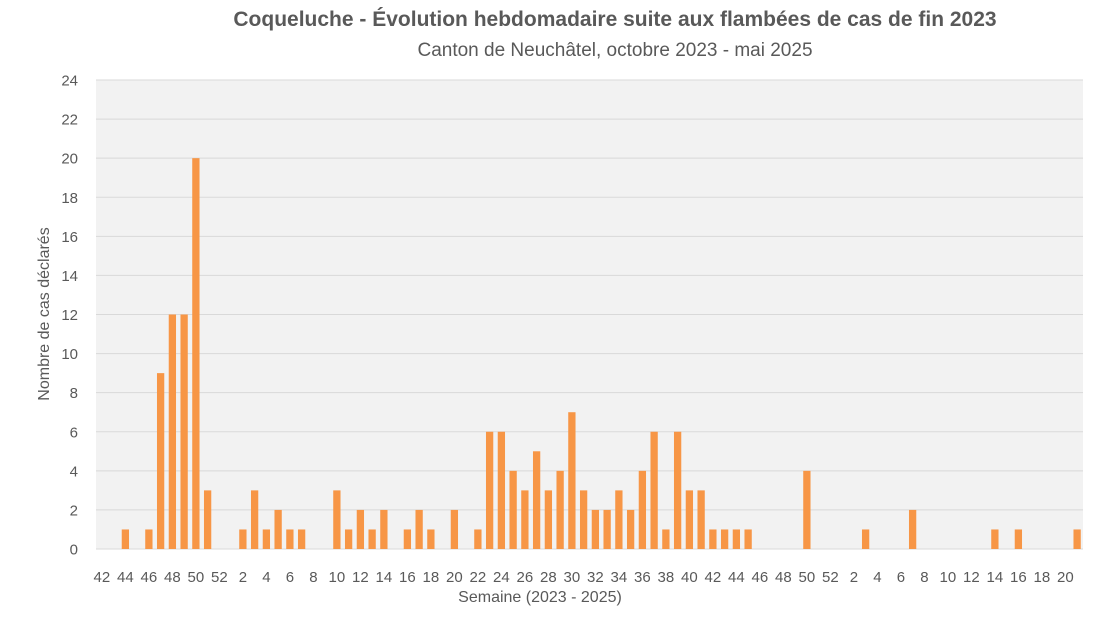  What do you see at coordinates (830, 577) in the screenshot?
I see `x-tick-label: 52` at bounding box center [830, 577].